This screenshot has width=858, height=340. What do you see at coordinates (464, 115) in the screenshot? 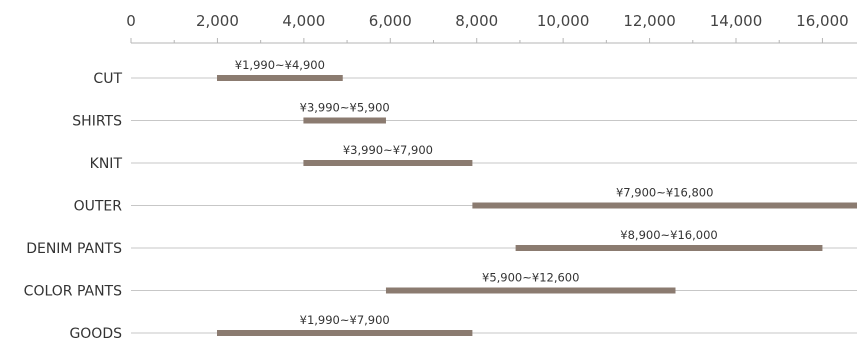
I see `chart-row: SHIRTS ¥3,990~¥5,900` at bounding box center [464, 115].